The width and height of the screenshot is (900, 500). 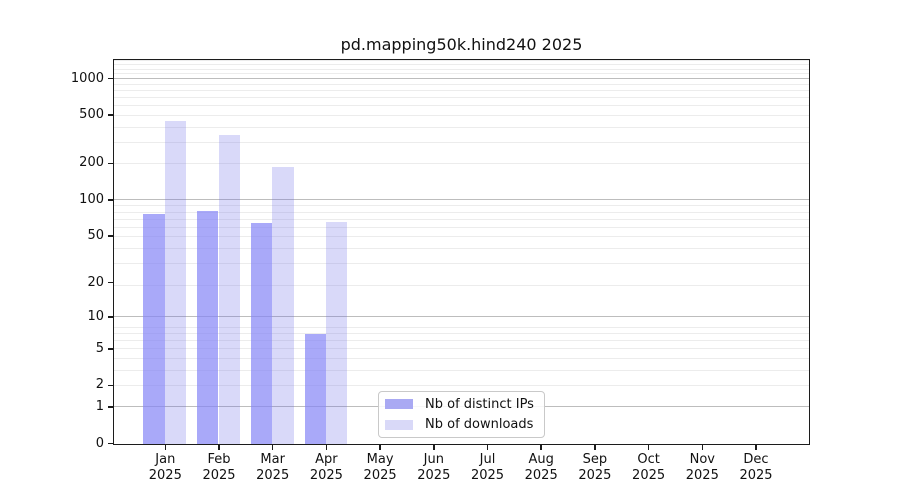 What do you see at coordinates (326, 459) in the screenshot?
I see `x-tick-month: Apr` at bounding box center [326, 459].